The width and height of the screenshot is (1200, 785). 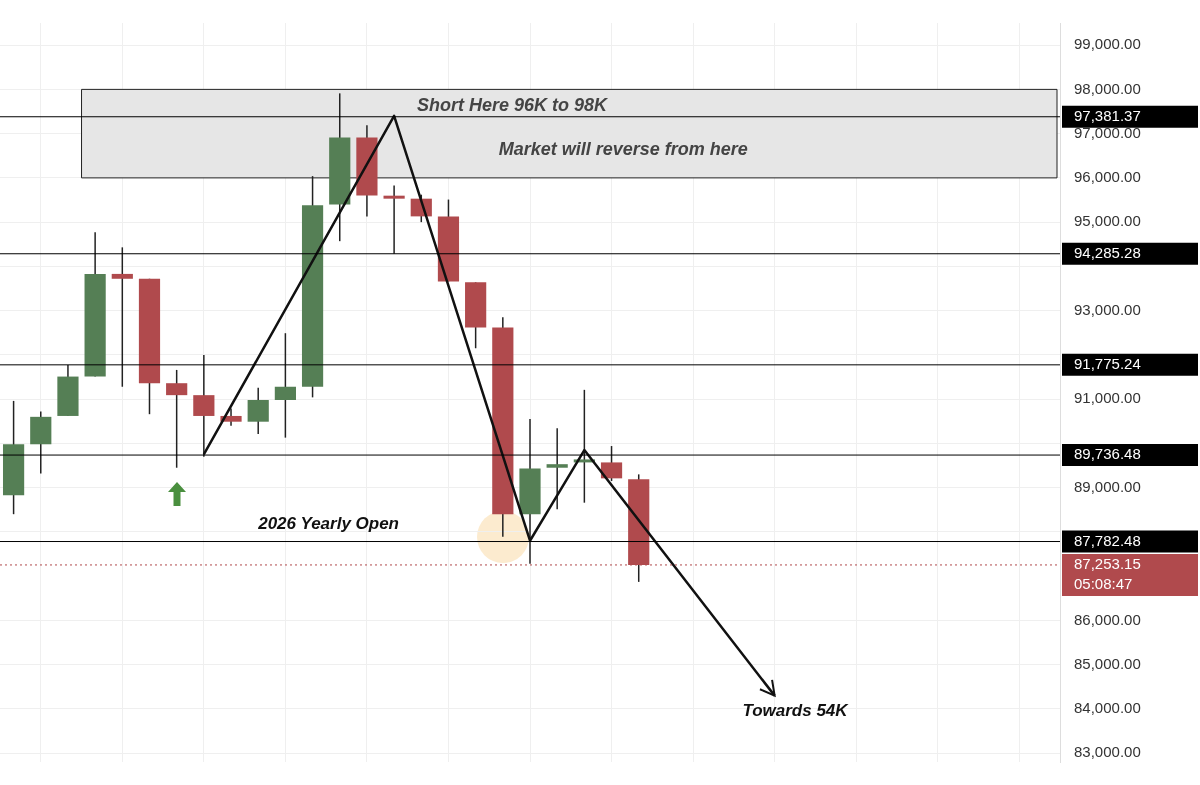 What do you see at coordinates (1107, 708) in the screenshot?
I see `y-tick-label: 84,000.00` at bounding box center [1107, 708].